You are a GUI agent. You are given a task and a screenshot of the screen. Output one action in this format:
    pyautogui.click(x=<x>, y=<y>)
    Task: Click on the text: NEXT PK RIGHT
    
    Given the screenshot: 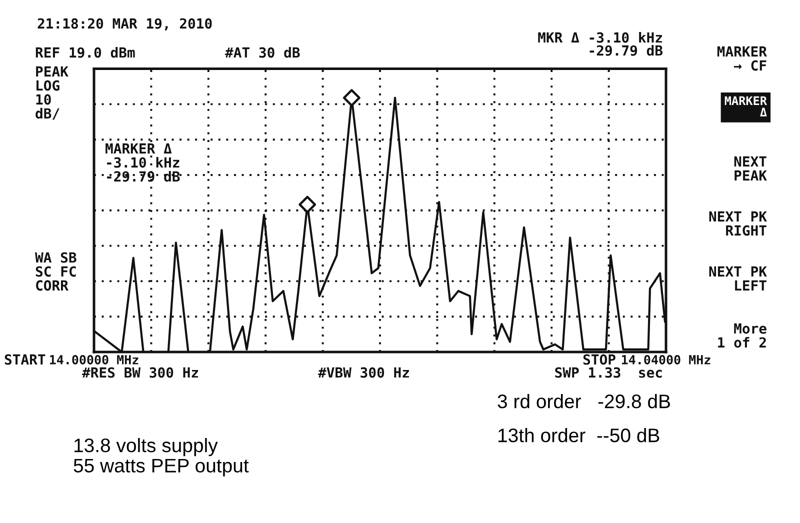 What is the action you would take?
    pyautogui.click(x=738, y=223)
    